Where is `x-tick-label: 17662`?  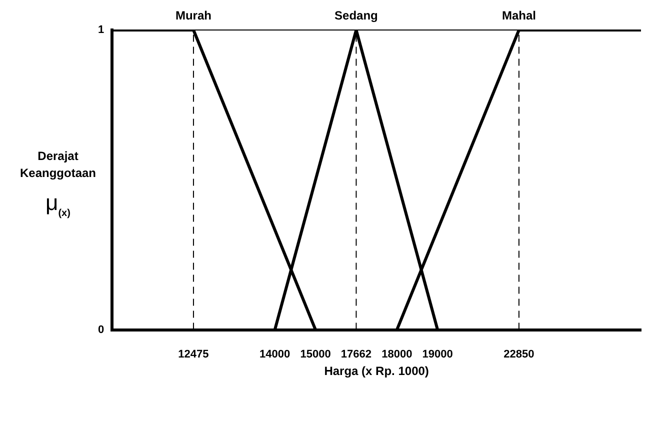 x-tick-label: 17662 is located at coordinates (356, 354).